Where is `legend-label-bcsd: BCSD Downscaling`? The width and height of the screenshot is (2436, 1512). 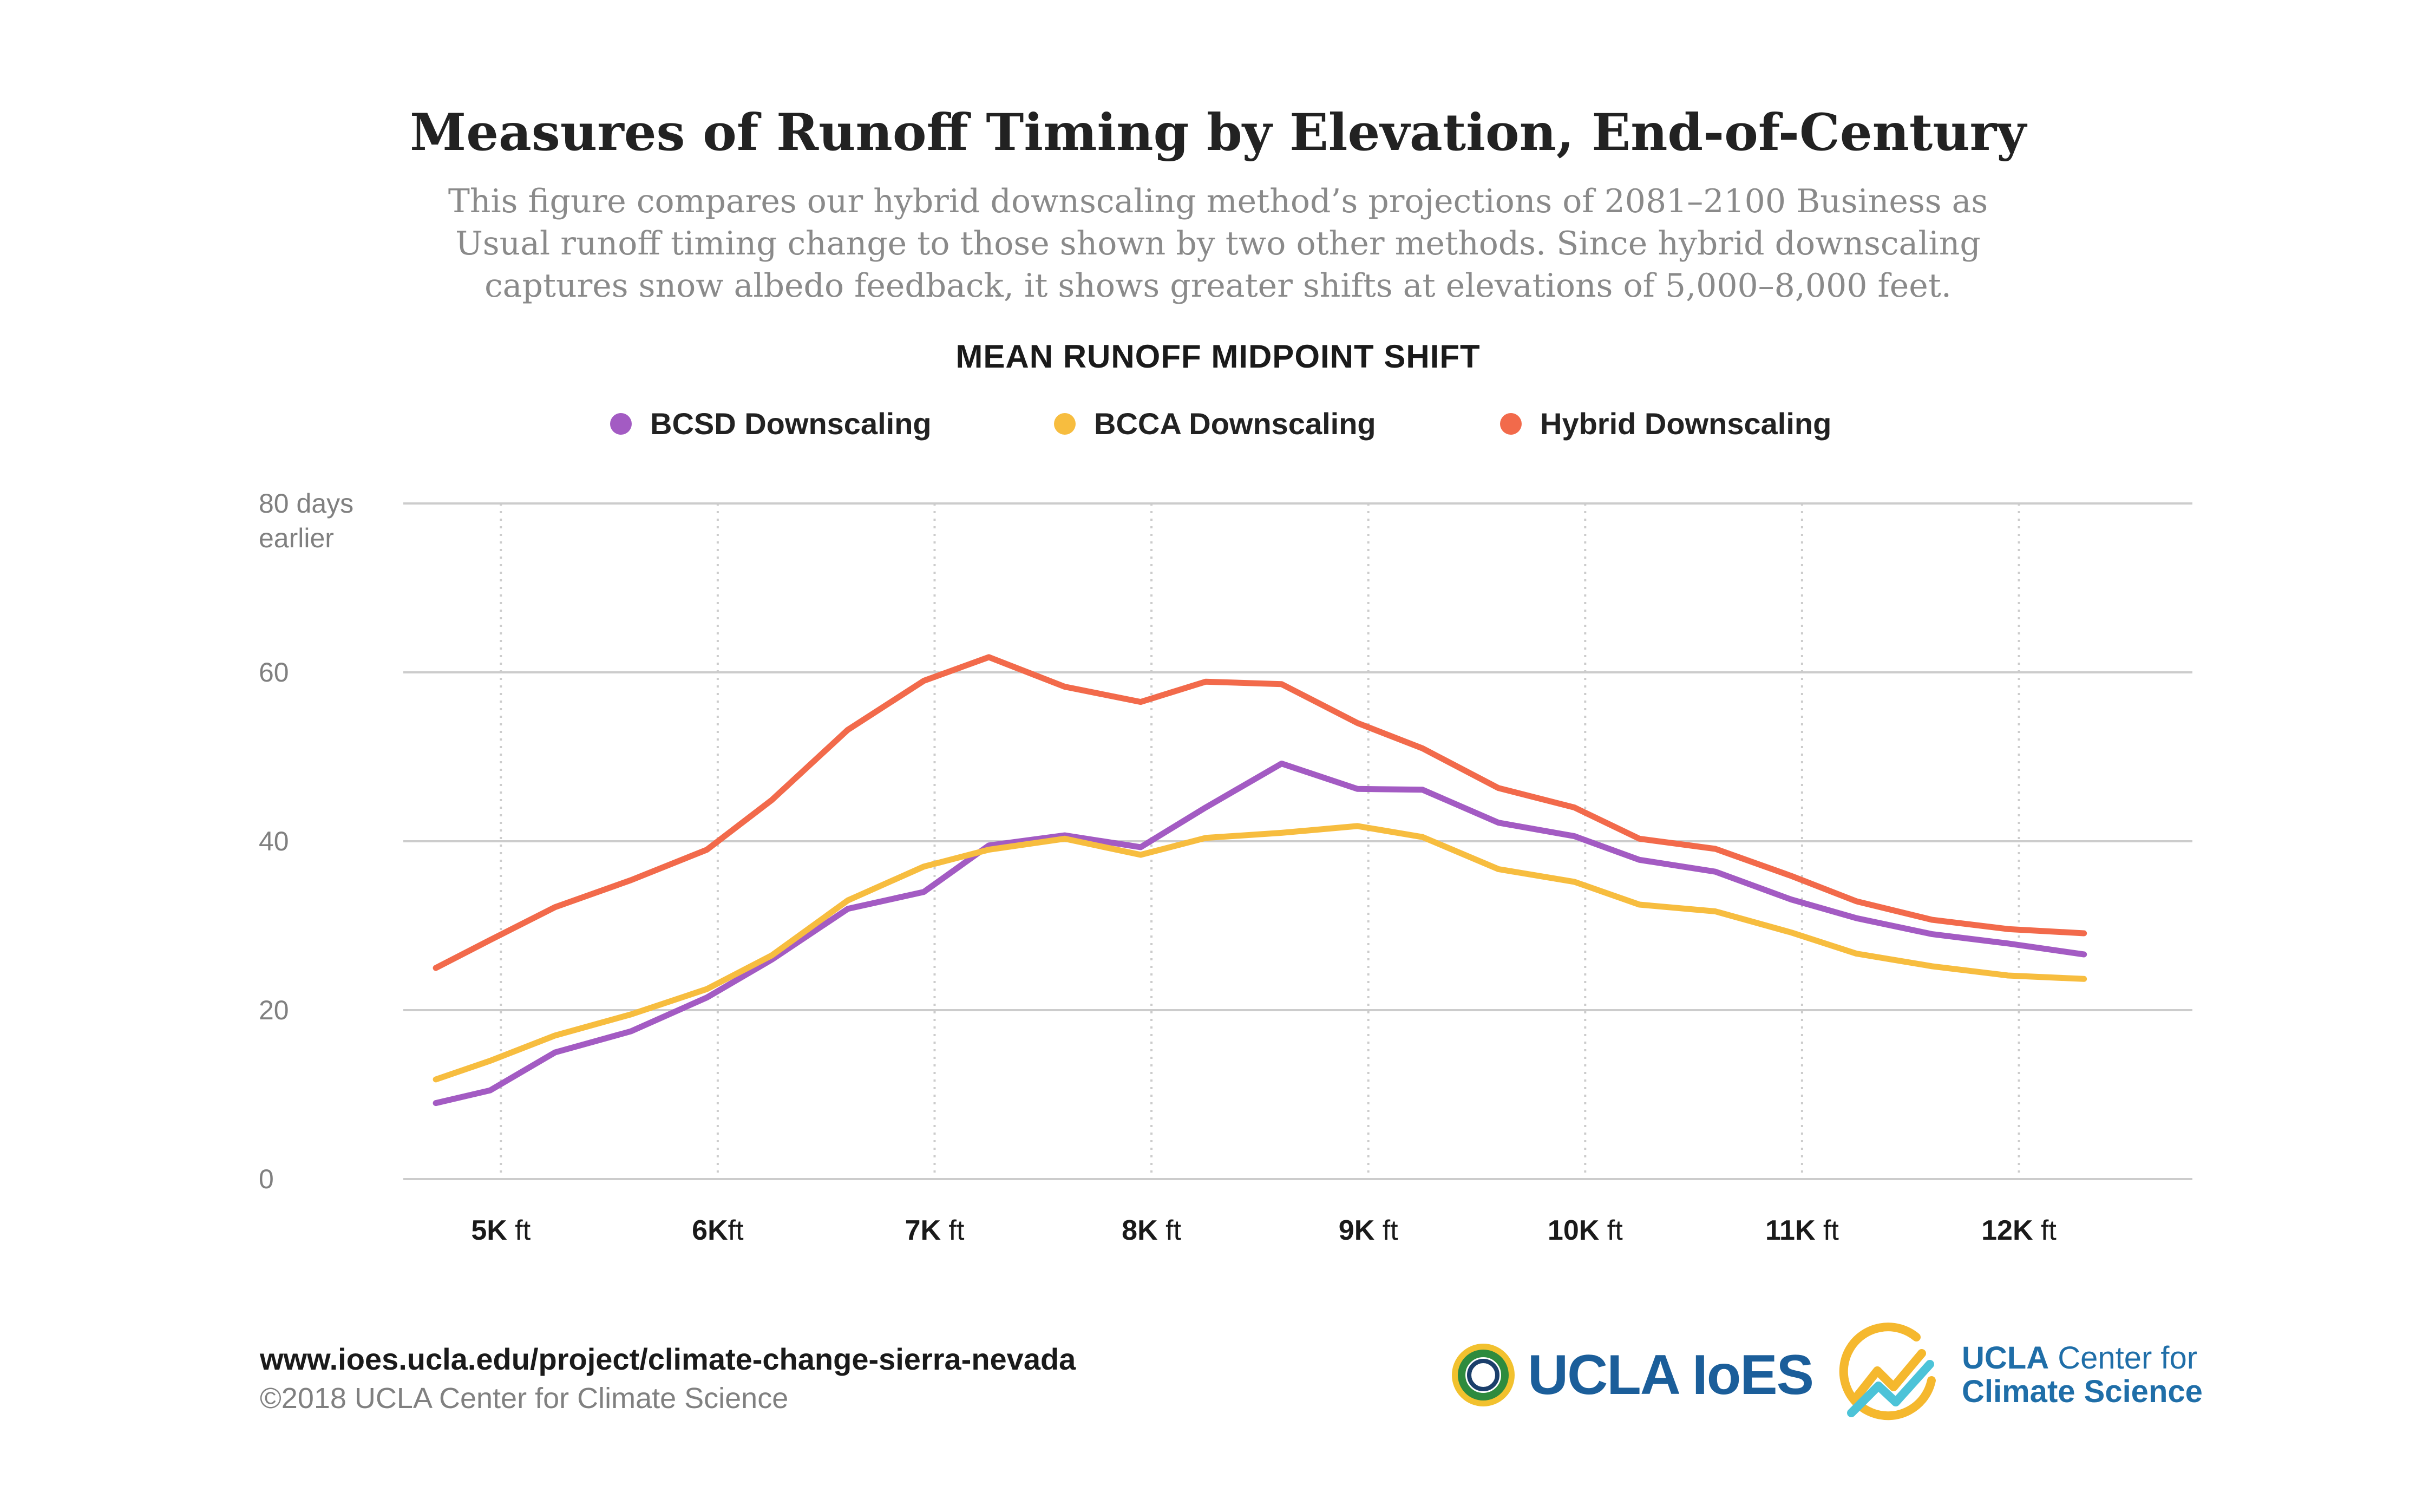
legend-label-bcsd: BCSD Downscaling is located at coordinates (791, 424).